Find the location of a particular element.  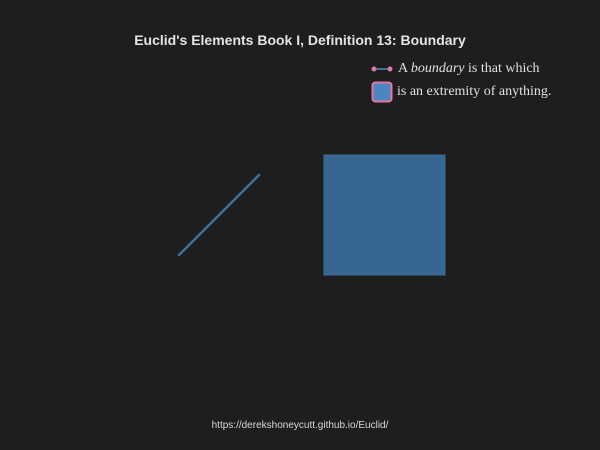

square-figure is located at coordinates (384, 215).